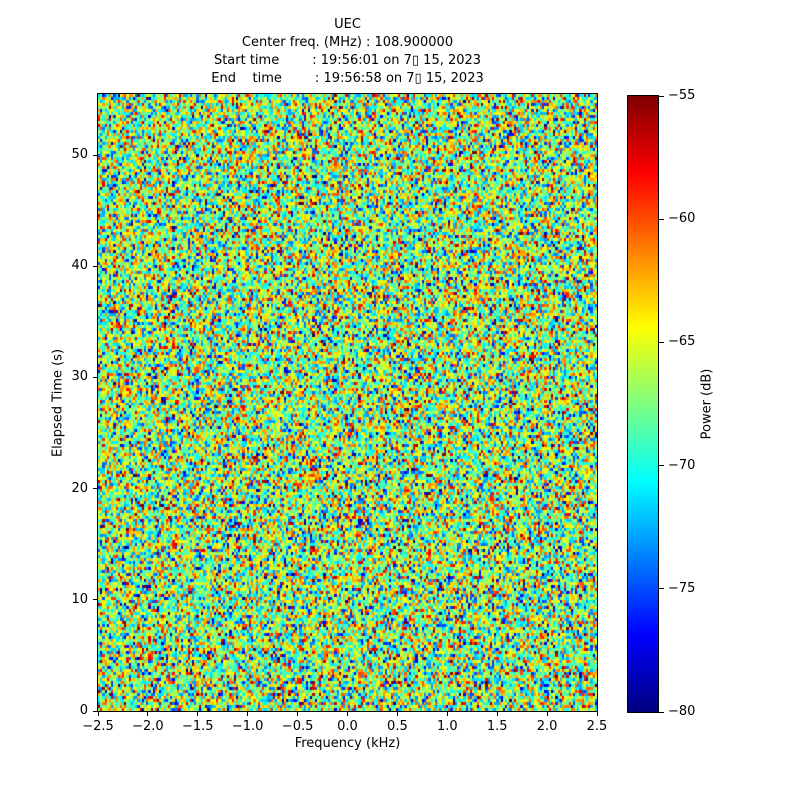 This screenshot has width=800, height=800. Describe the element at coordinates (347, 726) in the screenshot. I see `x-tick-label: 0.0` at that location.